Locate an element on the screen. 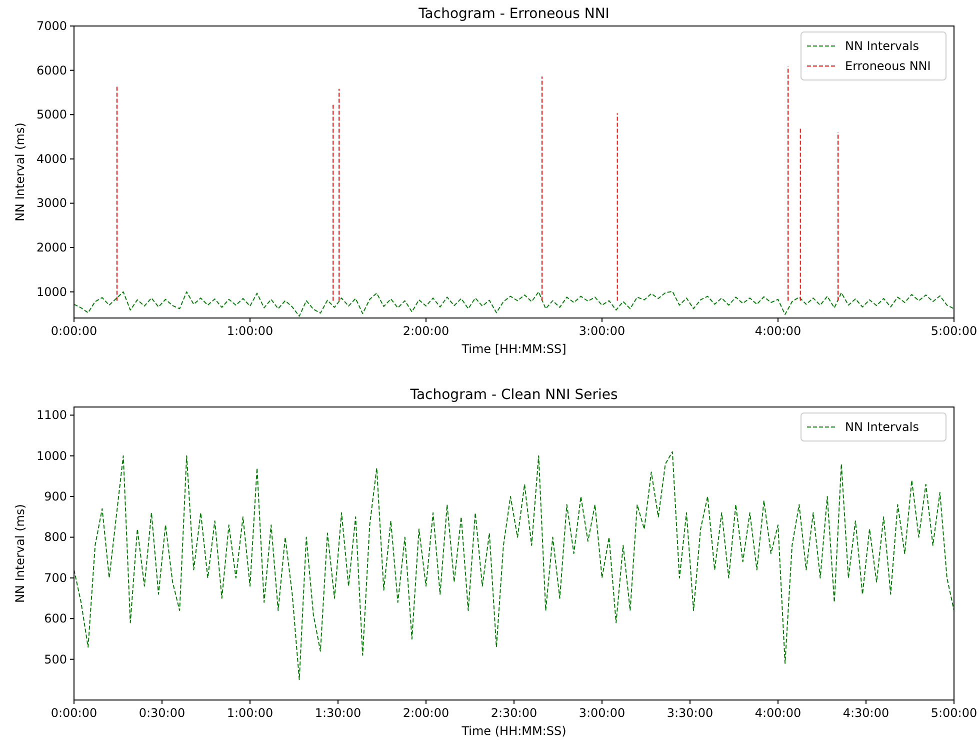 This screenshot has height=742, width=979. x-tick-label: 0:30:00 is located at coordinates (162, 713).